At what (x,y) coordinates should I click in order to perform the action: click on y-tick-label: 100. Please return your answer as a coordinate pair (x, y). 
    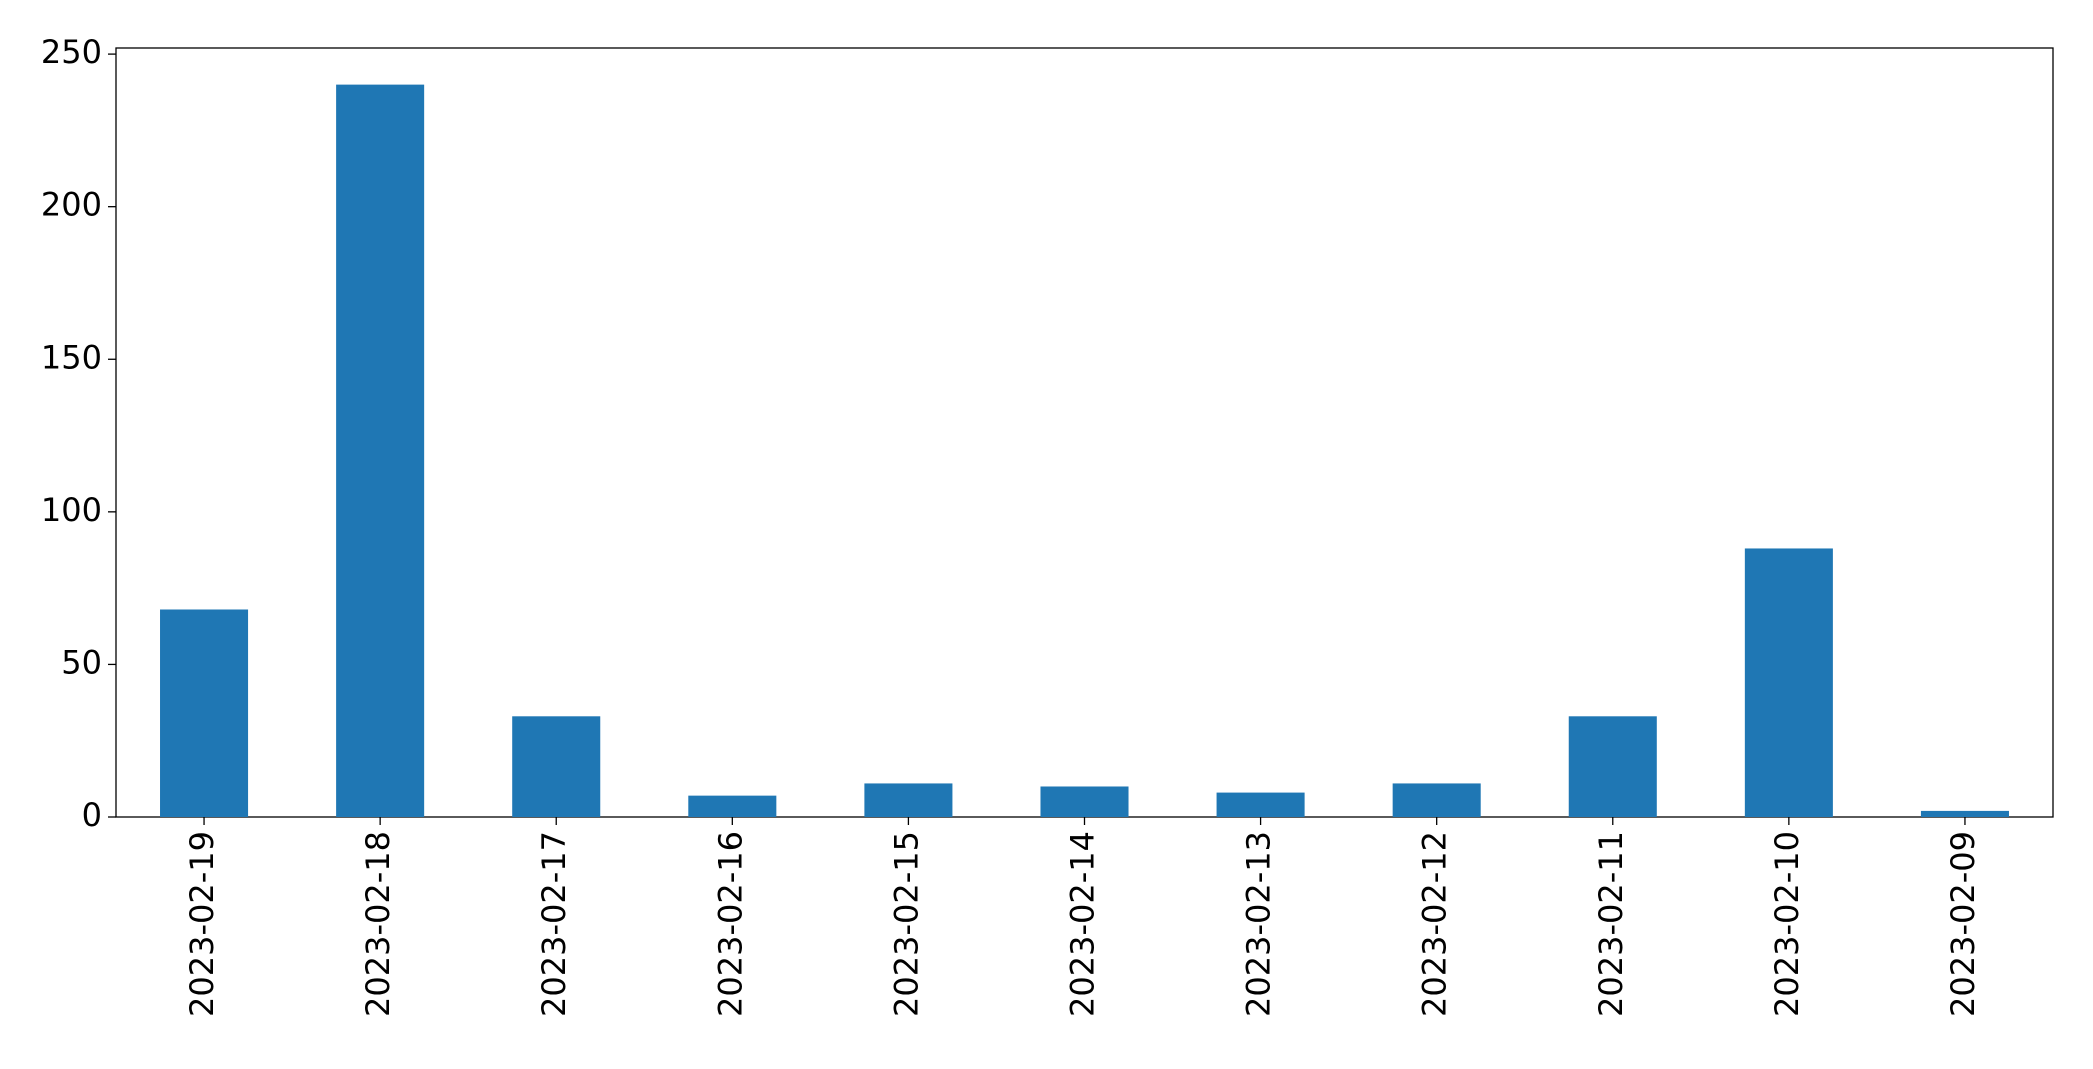
    Looking at the image, I should click on (71, 510).